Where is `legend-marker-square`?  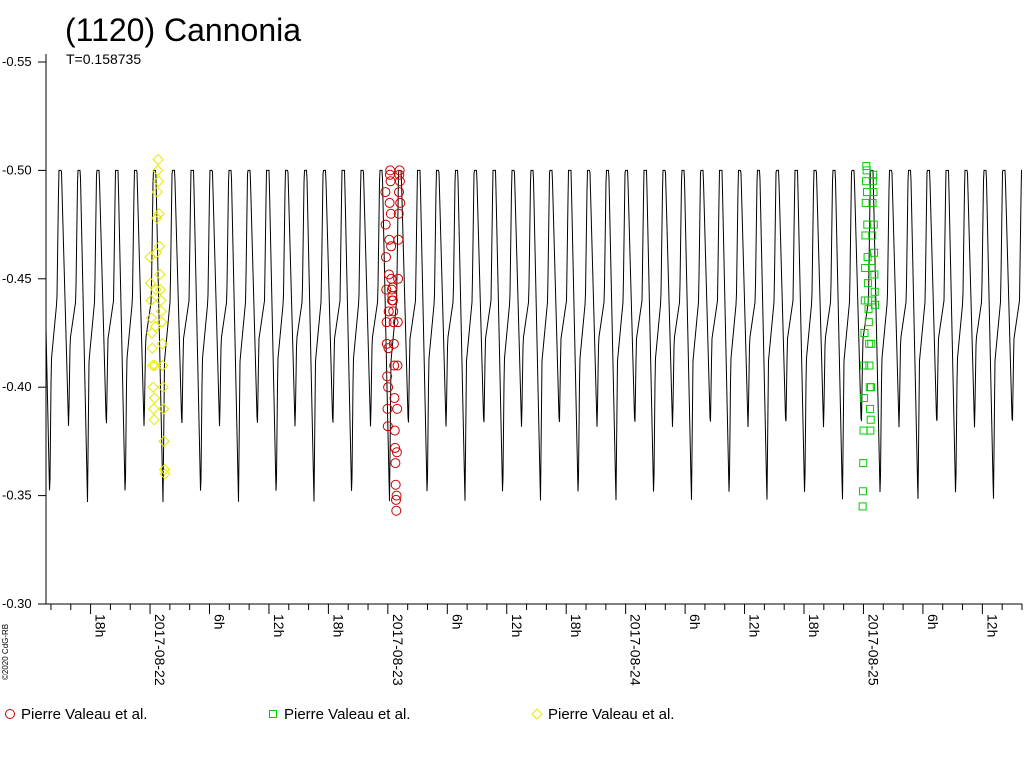
legend-marker-square is located at coordinates (273, 714).